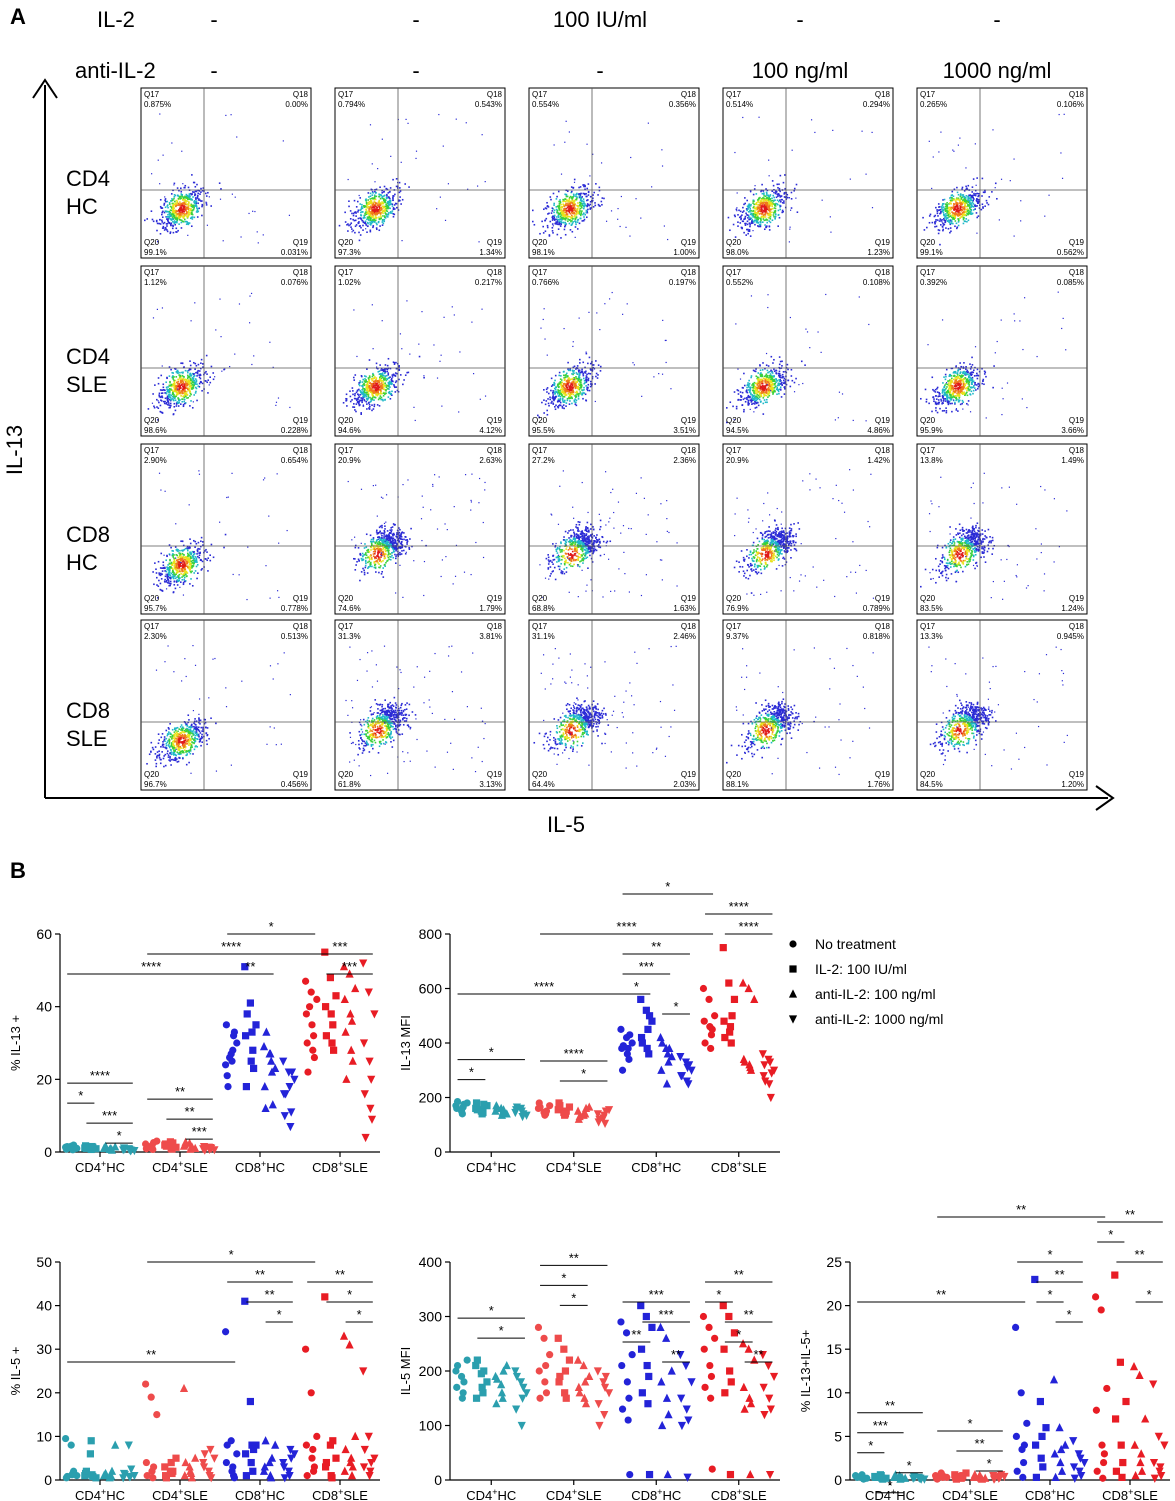 This screenshot has height=1501, width=1175. Describe the element at coordinates (614, 351) in the screenshot. I see `flow-plot-frame` at that location.